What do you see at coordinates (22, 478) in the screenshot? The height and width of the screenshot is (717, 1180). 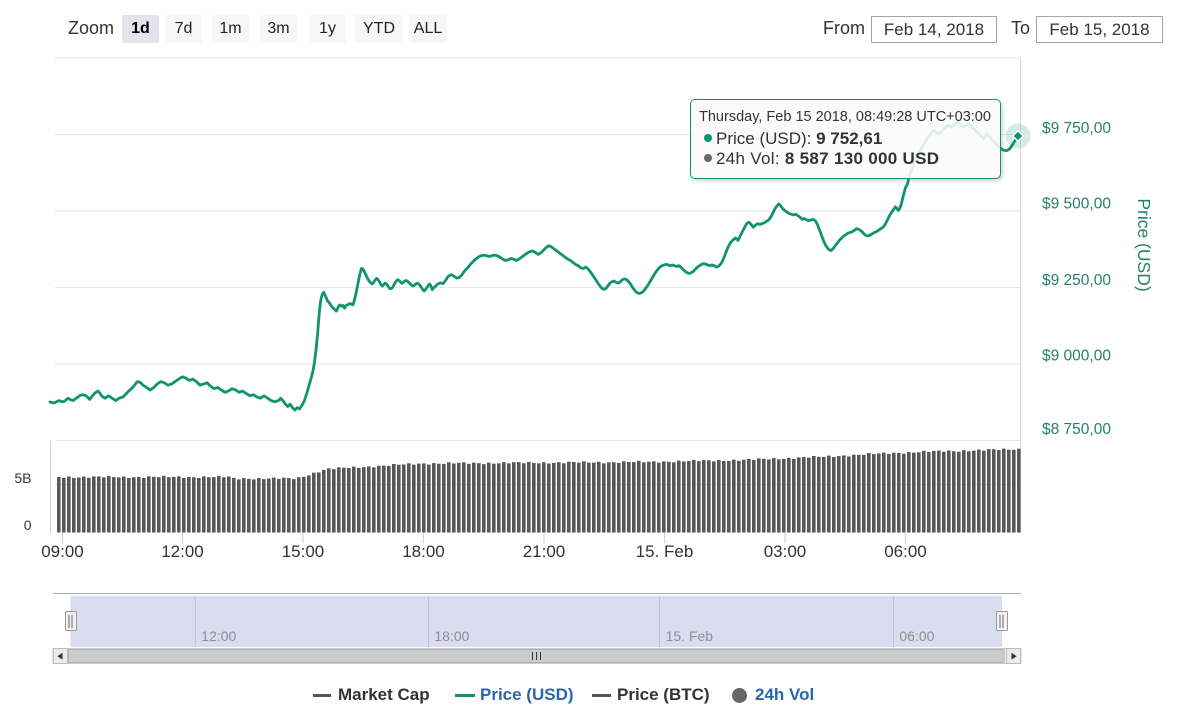 I see `svg-text: 5B` at bounding box center [22, 478].